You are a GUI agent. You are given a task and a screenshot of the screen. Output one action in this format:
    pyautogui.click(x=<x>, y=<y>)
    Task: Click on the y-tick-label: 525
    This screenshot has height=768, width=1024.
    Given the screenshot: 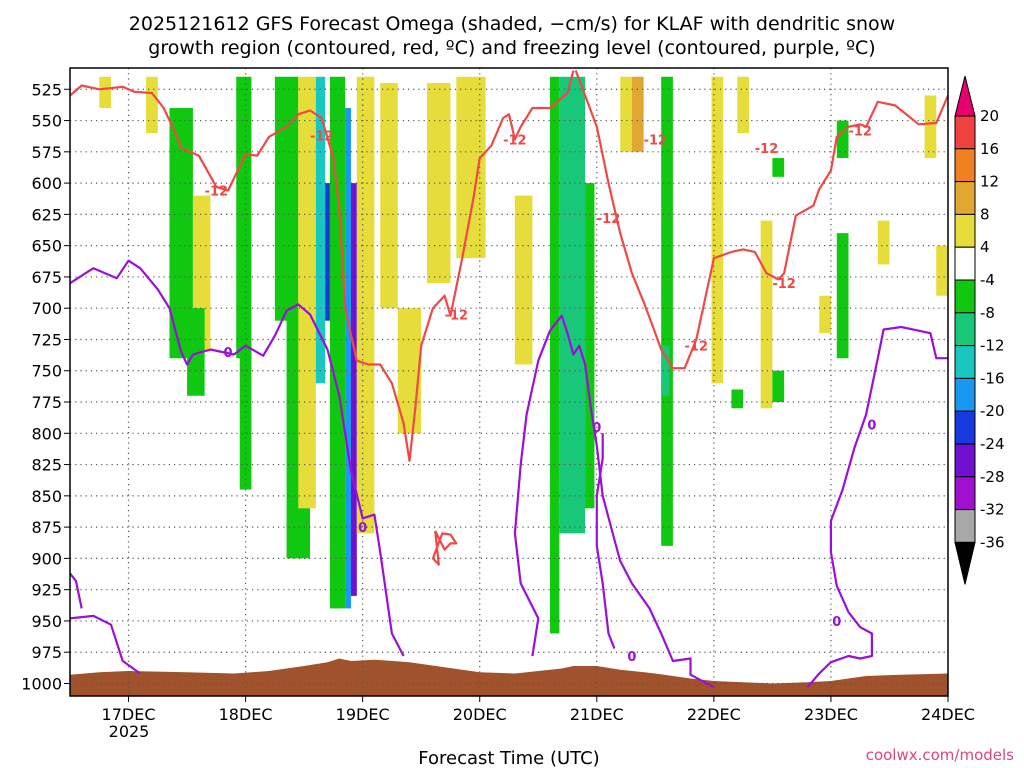 What is the action you would take?
    pyautogui.click(x=46, y=89)
    